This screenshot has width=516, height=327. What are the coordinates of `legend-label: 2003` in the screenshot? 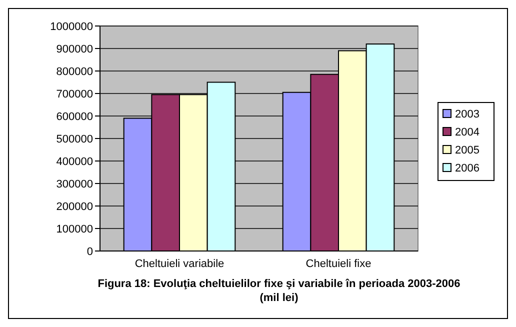 It's located at (467, 114).